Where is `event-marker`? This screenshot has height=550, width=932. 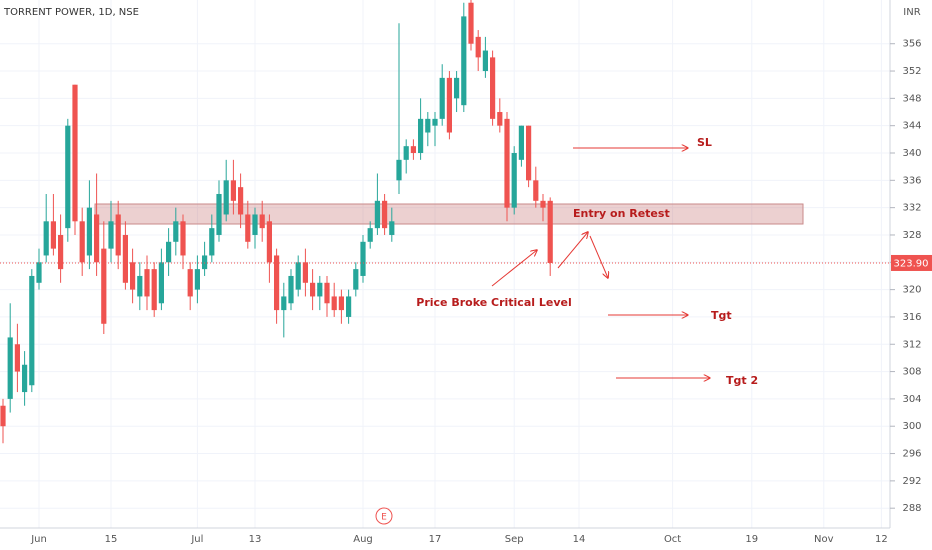 event-marker is located at coordinates (384, 516).